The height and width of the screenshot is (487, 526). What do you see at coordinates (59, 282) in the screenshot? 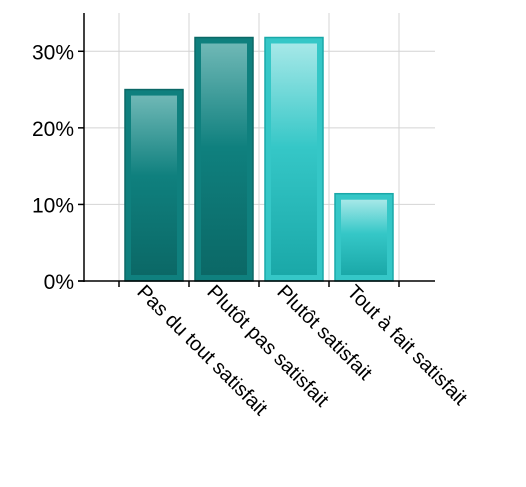
I see `y-tick-label: 0%` at bounding box center [59, 282].